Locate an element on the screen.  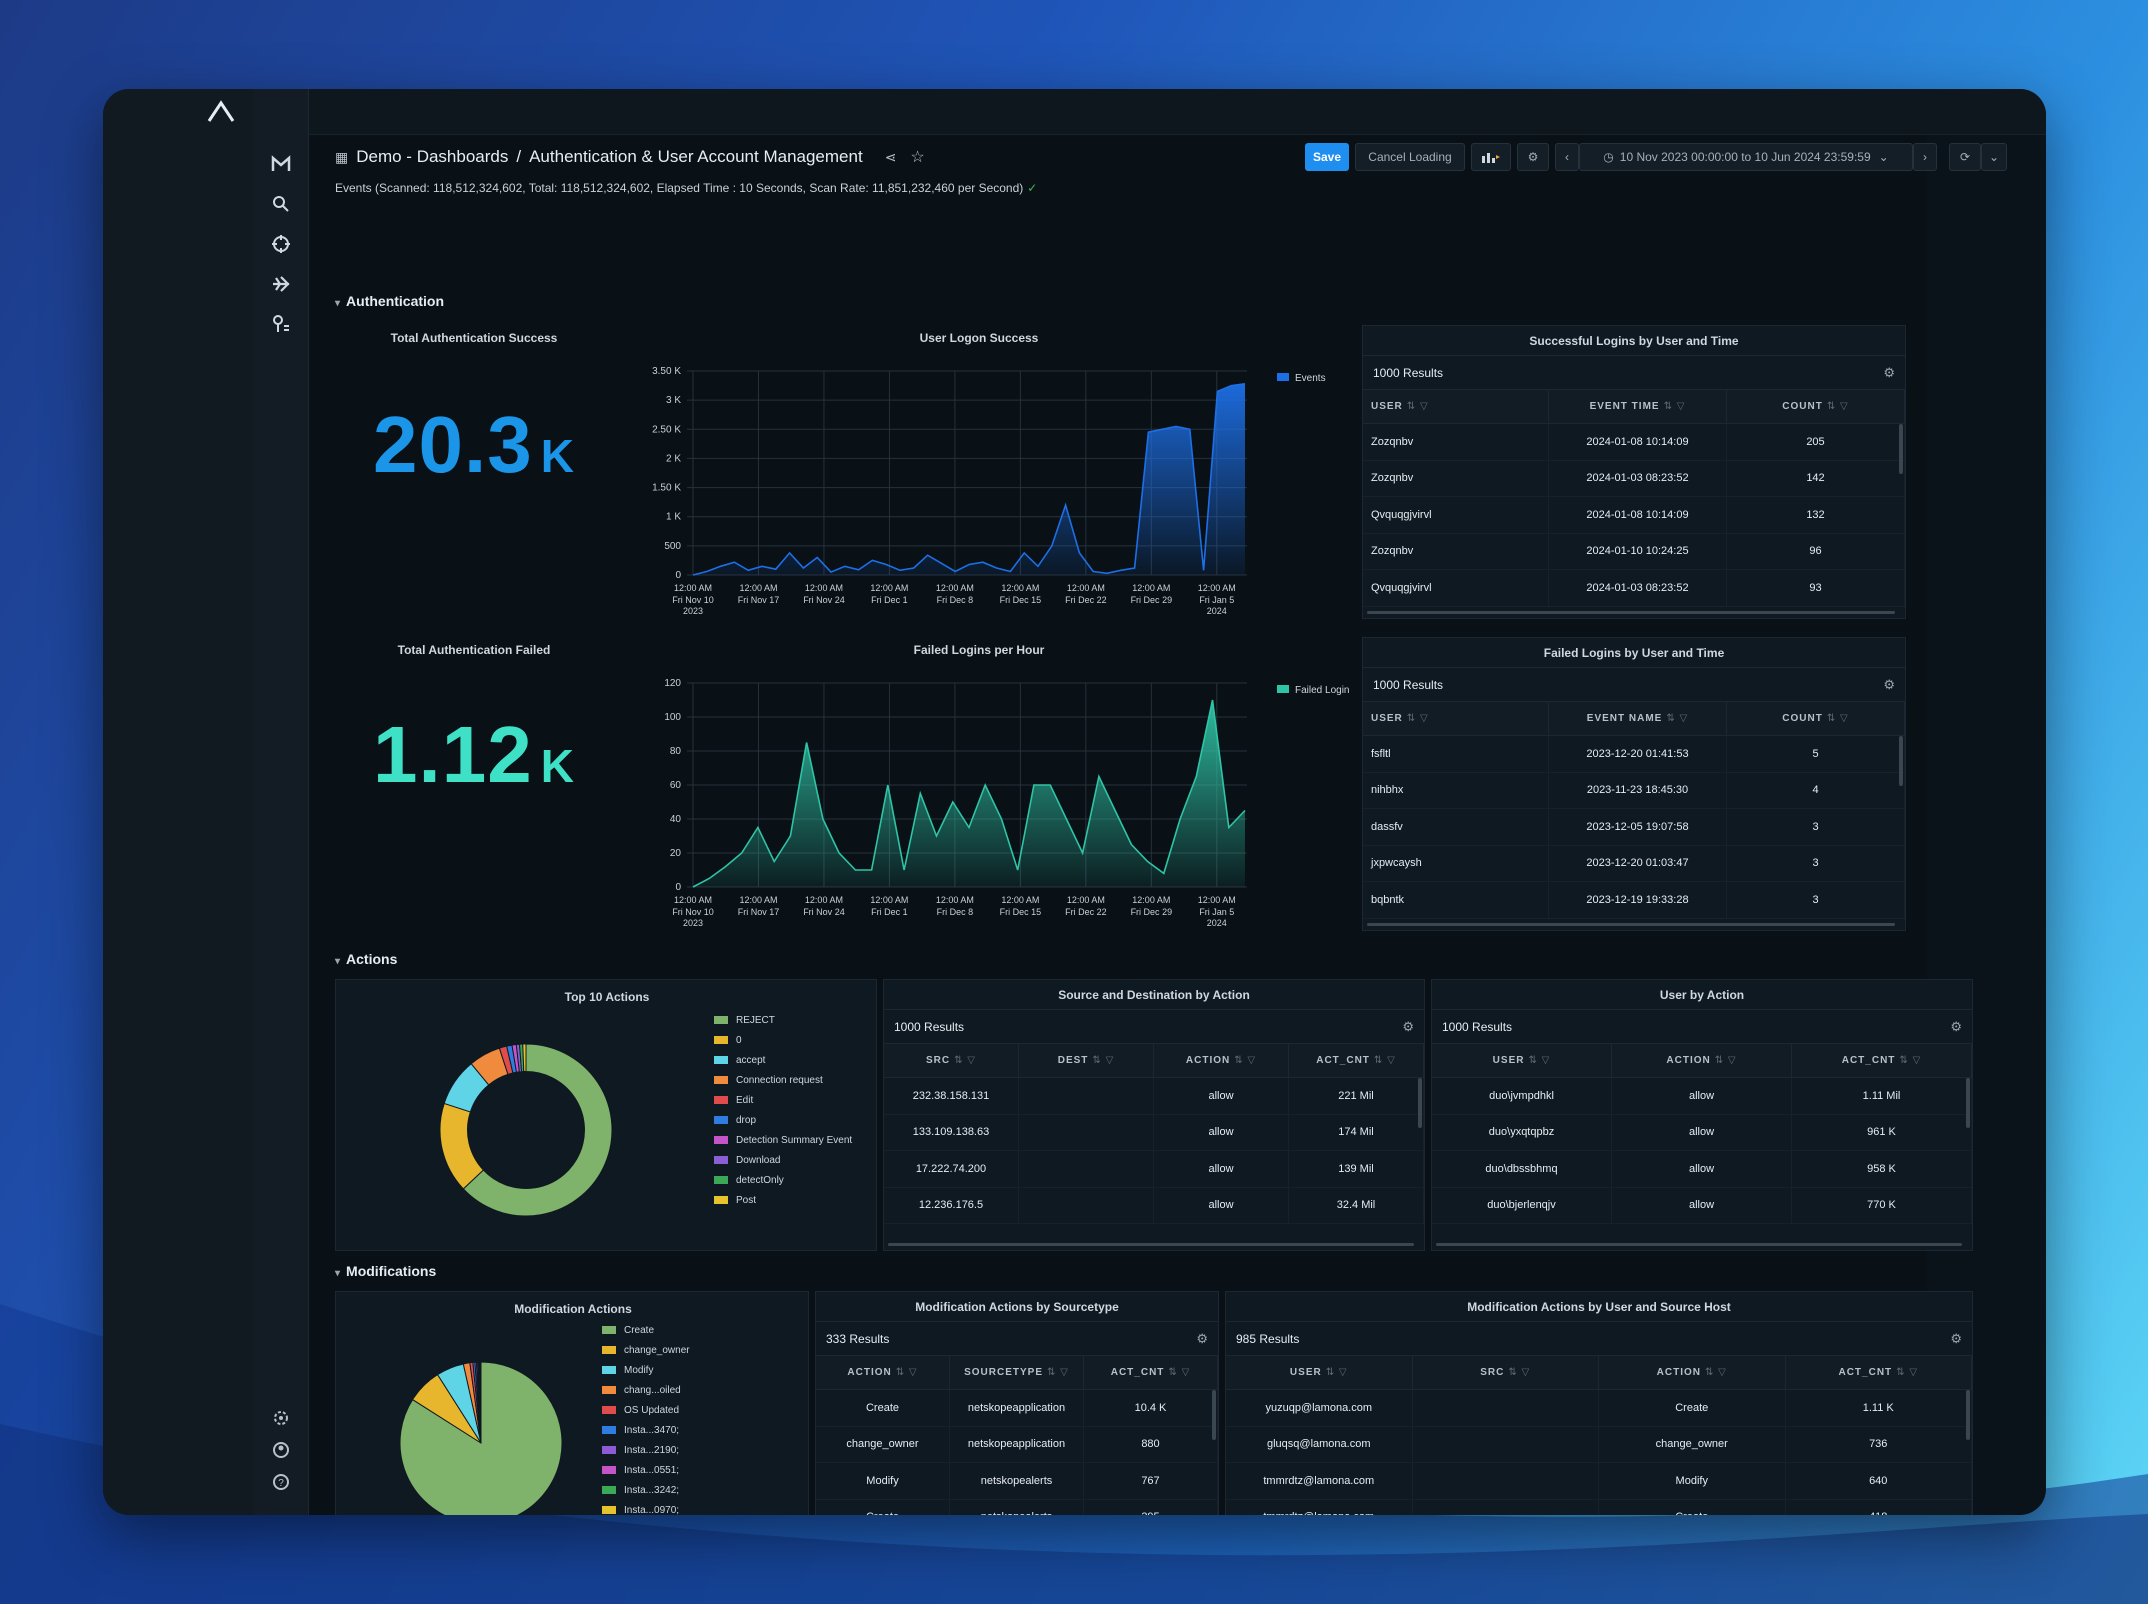
column-header: SRC ⇅ ▽ is located at coordinates (951, 1060).